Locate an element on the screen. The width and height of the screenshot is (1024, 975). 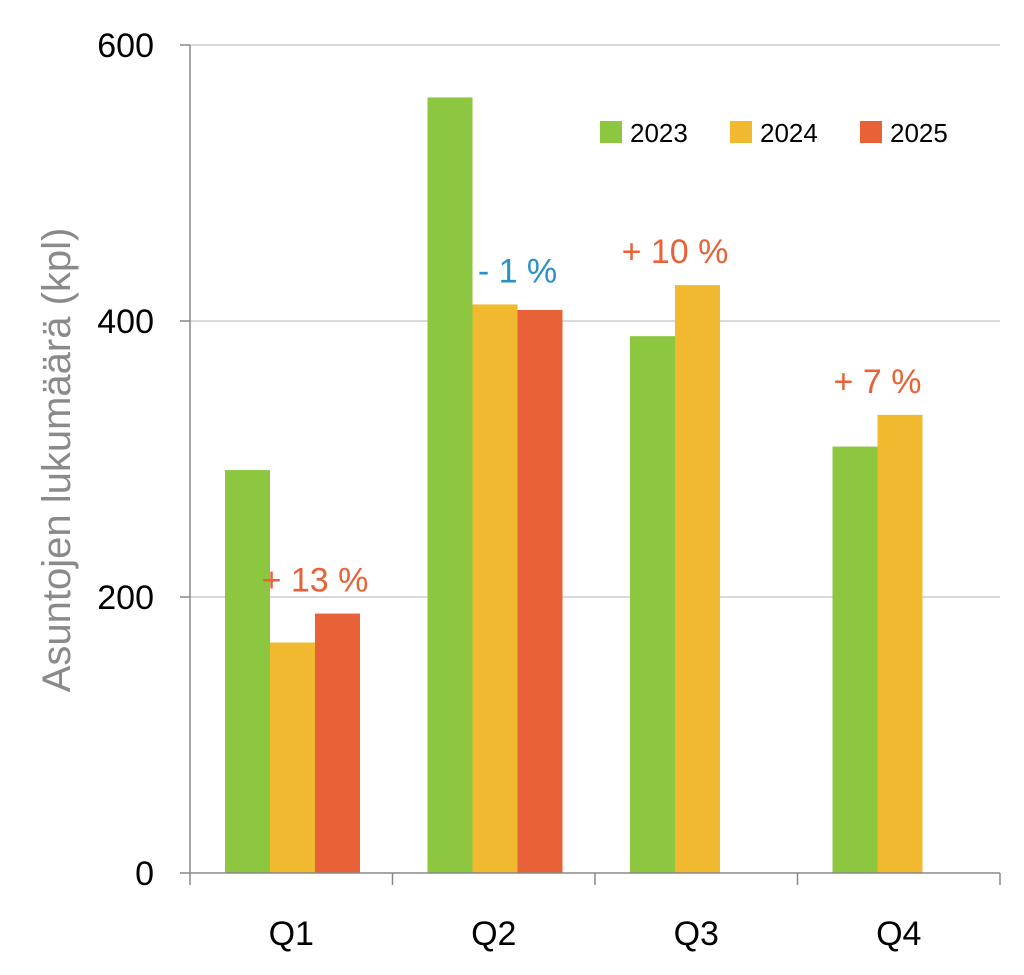
bar-q2-2024 is located at coordinates (495, 588).